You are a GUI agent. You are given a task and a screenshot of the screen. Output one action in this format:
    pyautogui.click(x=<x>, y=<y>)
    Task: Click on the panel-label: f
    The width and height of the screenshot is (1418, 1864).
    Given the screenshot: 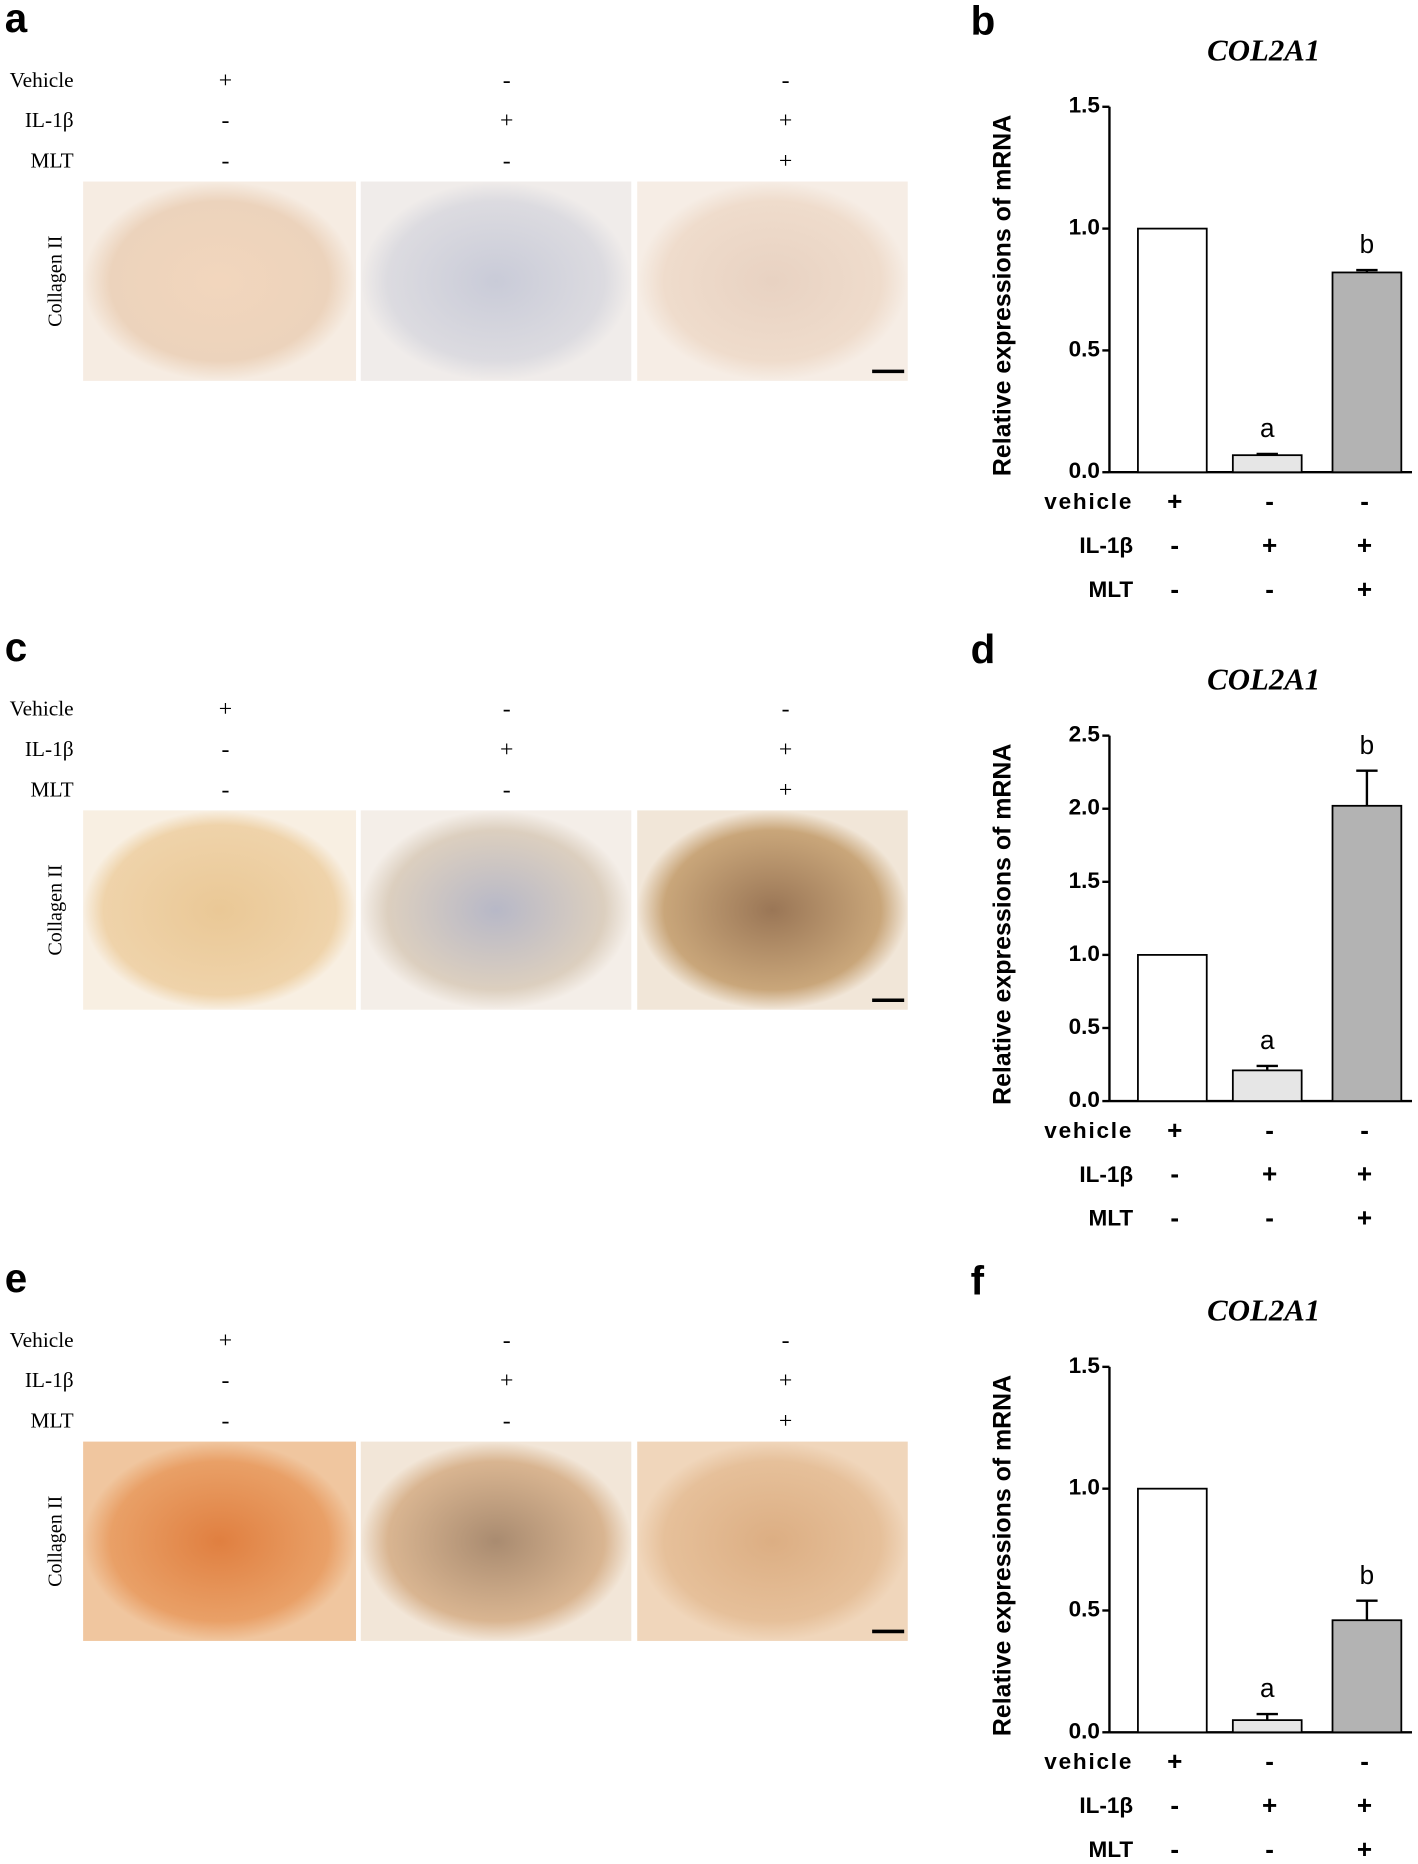 What is the action you would take?
    pyautogui.click(x=978, y=1280)
    